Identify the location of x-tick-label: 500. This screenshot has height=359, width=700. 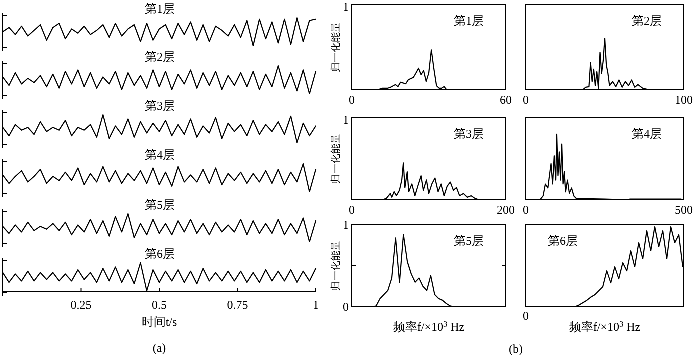
(684, 210).